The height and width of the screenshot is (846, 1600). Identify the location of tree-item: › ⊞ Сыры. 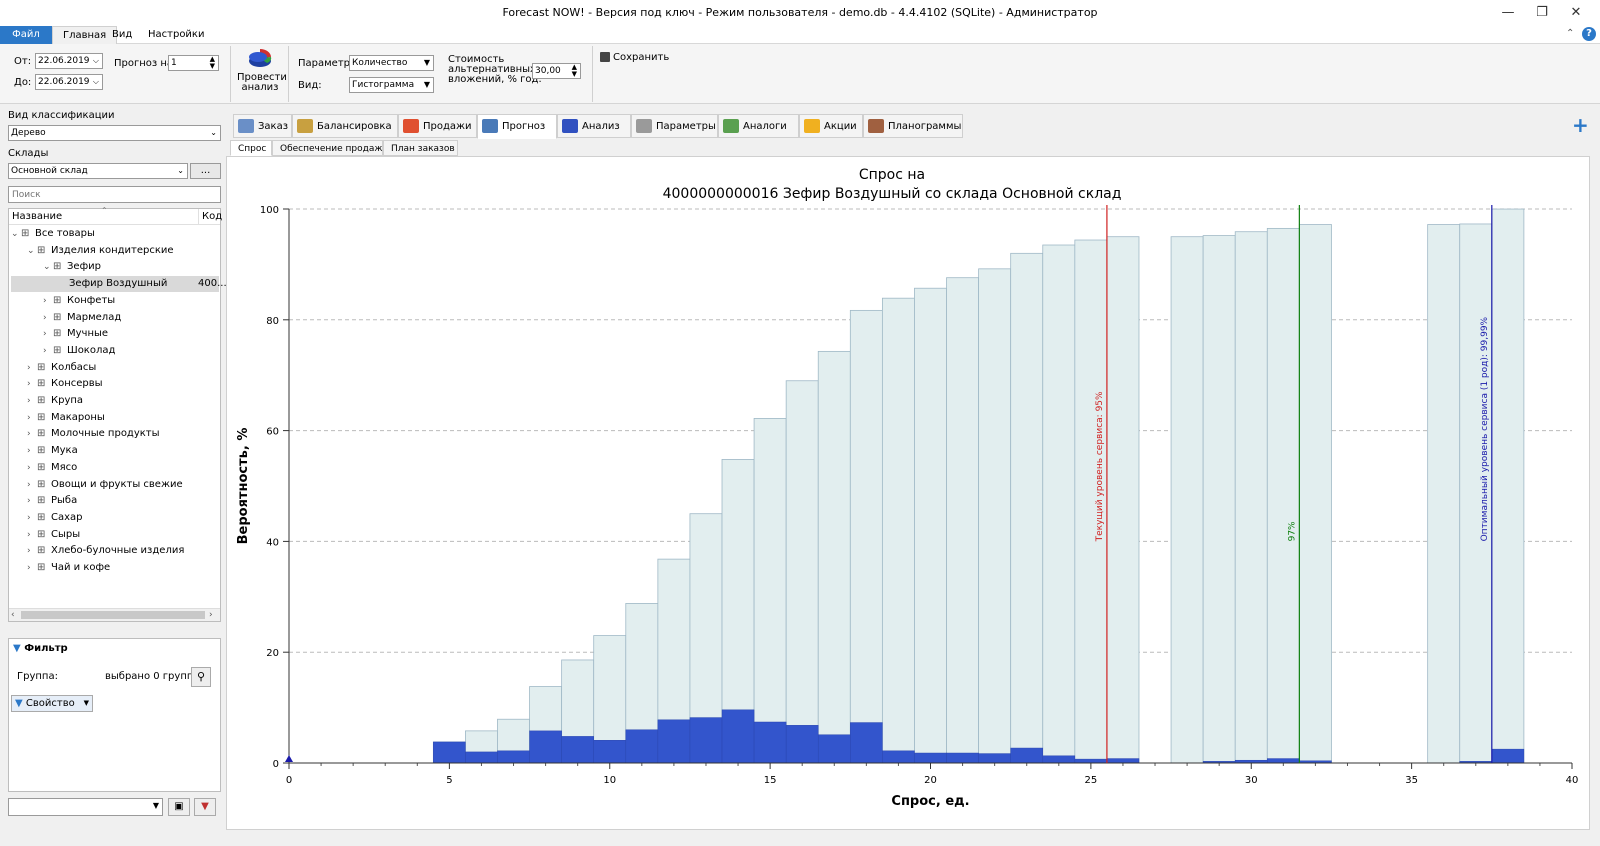
(115, 535).